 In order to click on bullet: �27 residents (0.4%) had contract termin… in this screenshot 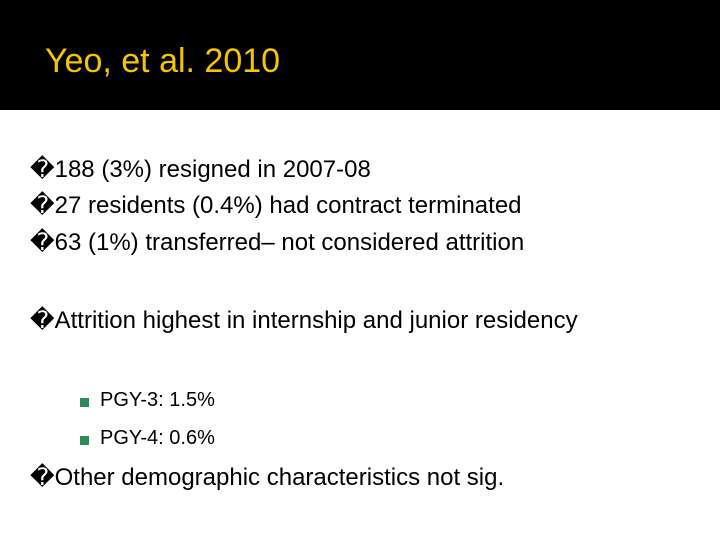, I will do `click(276, 205)`.